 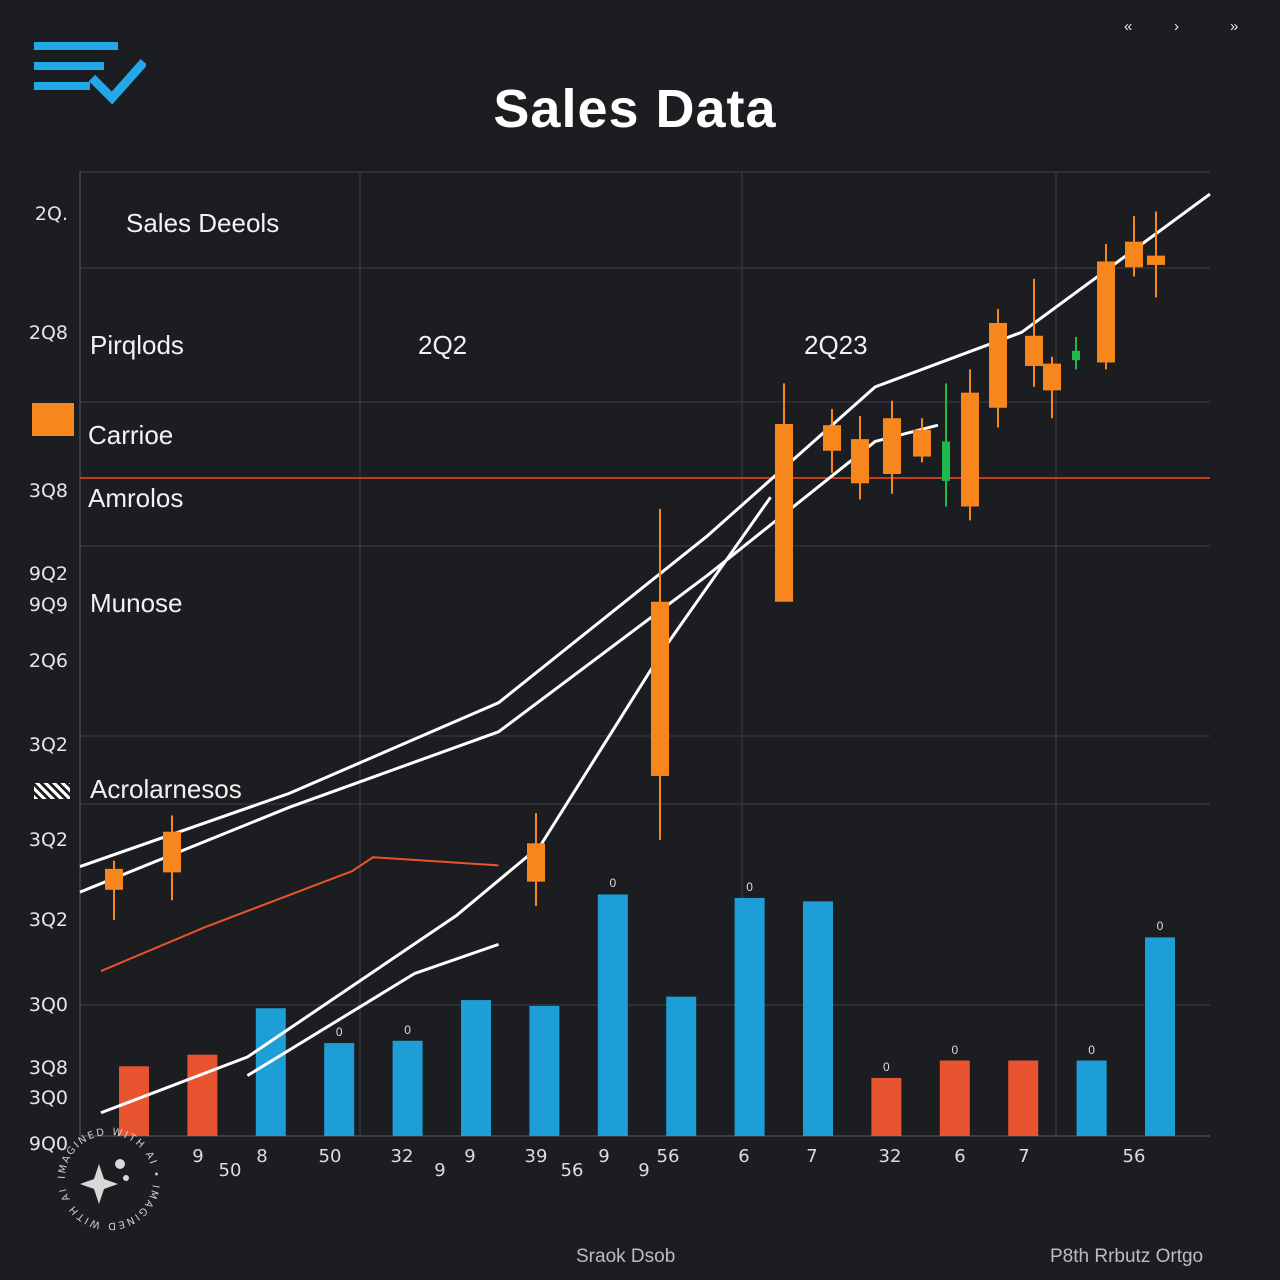 What do you see at coordinates (626, 1256) in the screenshot?
I see `footer-left-label: Sraok Dsob` at bounding box center [626, 1256].